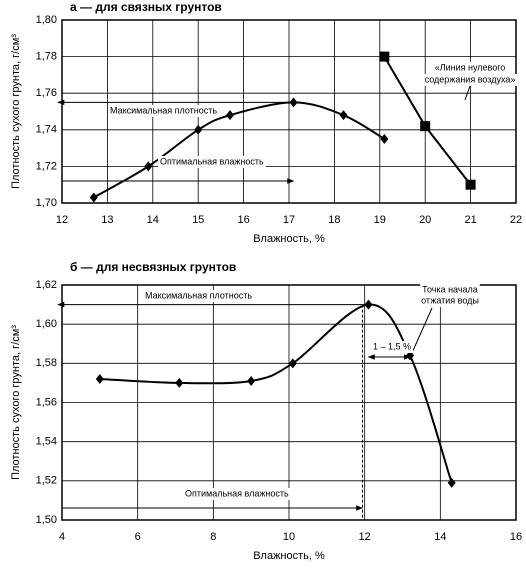  I want to click on y-tick-label: 1,58, so click(46, 363).